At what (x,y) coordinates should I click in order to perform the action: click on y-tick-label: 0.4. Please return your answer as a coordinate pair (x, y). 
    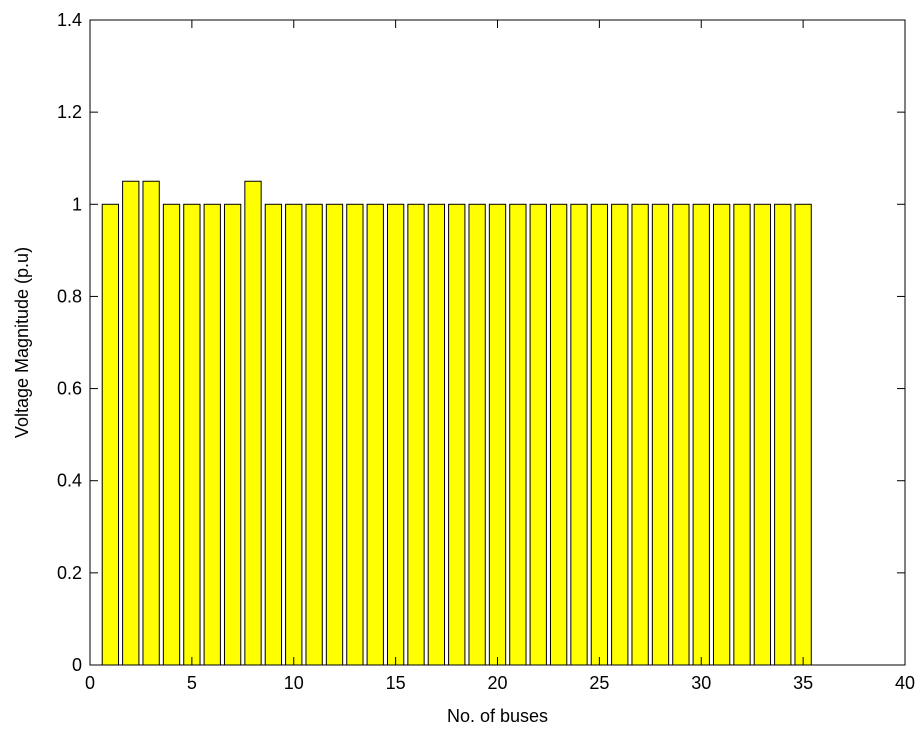
    Looking at the image, I should click on (69, 481).